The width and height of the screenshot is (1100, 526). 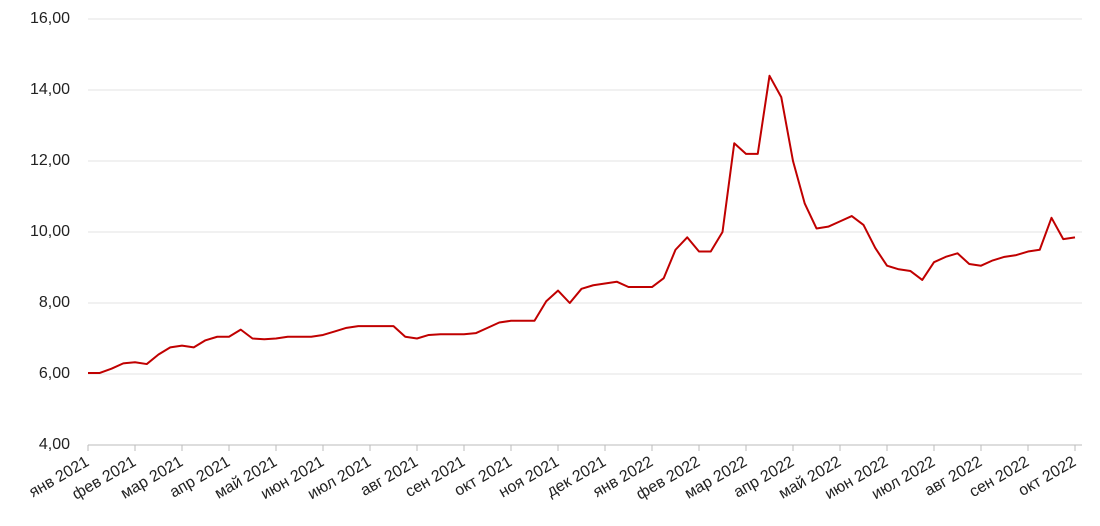 I want to click on y-tick-label: 12,00, so click(x=50, y=160).